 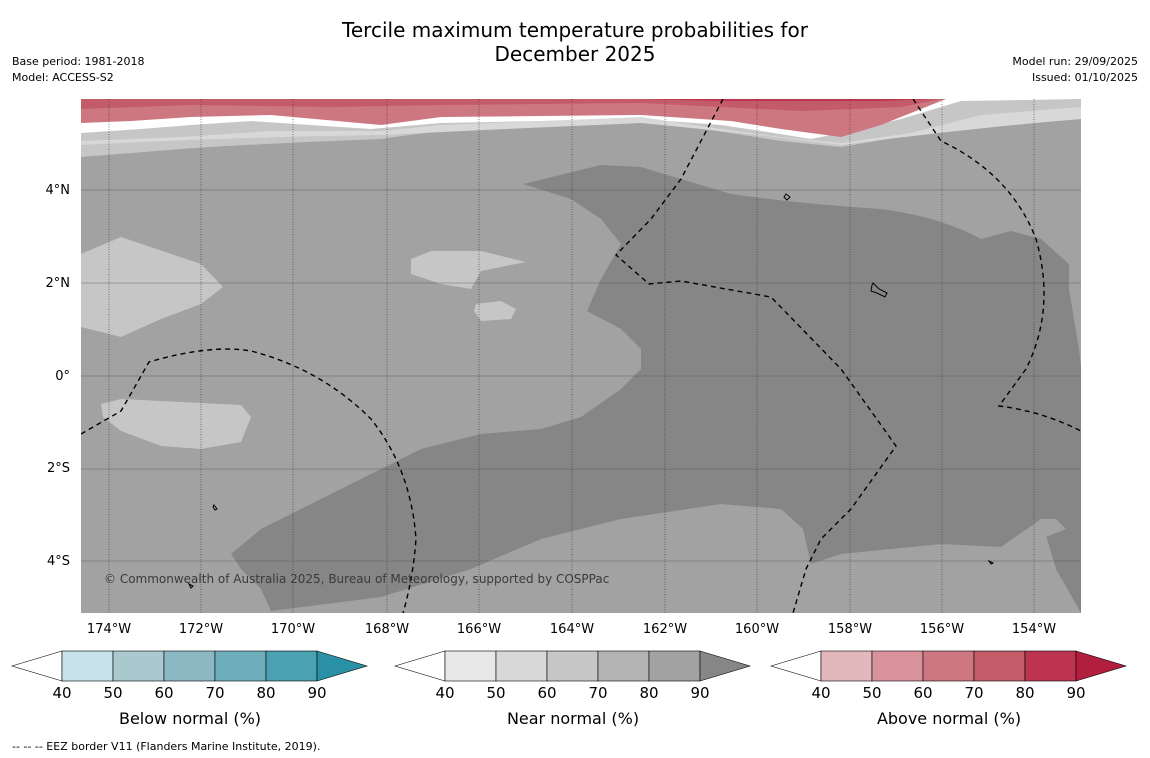 What do you see at coordinates (215, 693) in the screenshot?
I see `cb-below-tick-70: 70` at bounding box center [215, 693].